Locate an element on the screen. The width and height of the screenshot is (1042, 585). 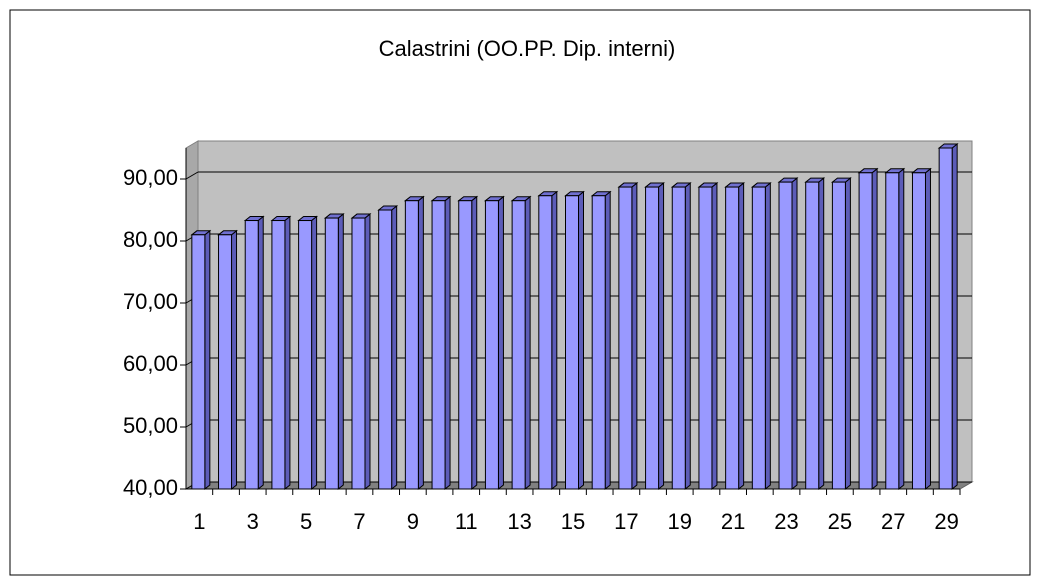
chart-title: Calastrini (OO.PP. Dip. interni) is located at coordinates (527, 48).